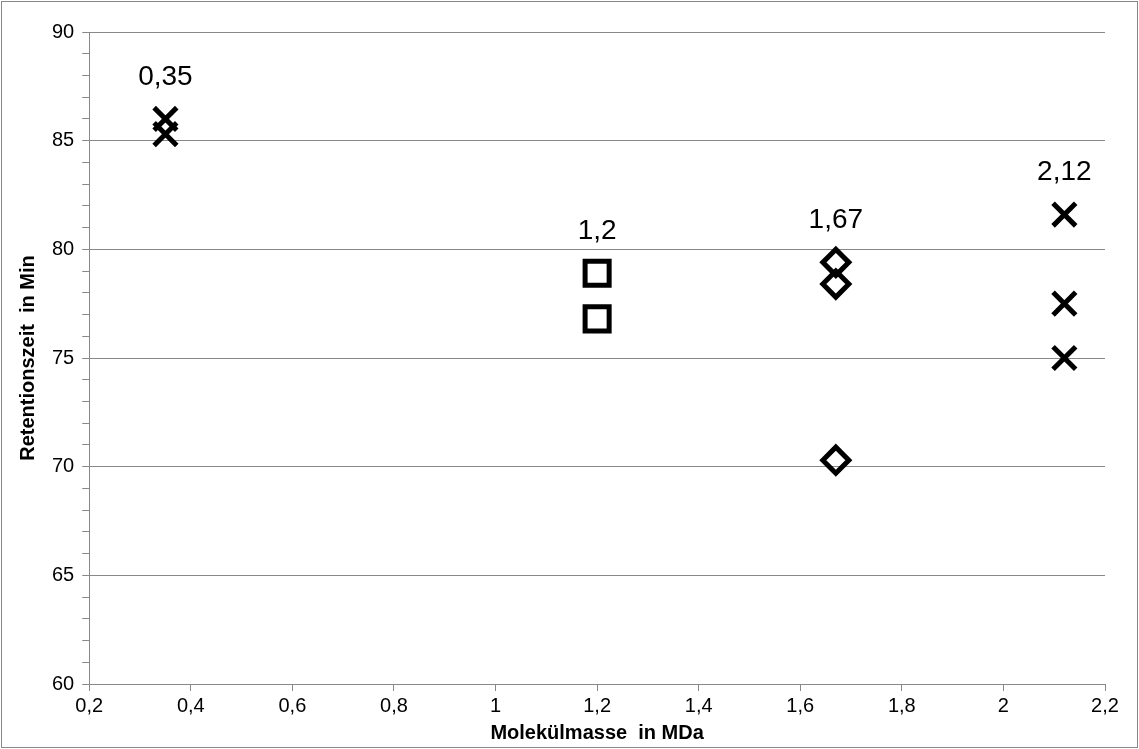 This screenshot has width=1139, height=749. I want to click on x-tick-label: 0,2, so click(89, 704).